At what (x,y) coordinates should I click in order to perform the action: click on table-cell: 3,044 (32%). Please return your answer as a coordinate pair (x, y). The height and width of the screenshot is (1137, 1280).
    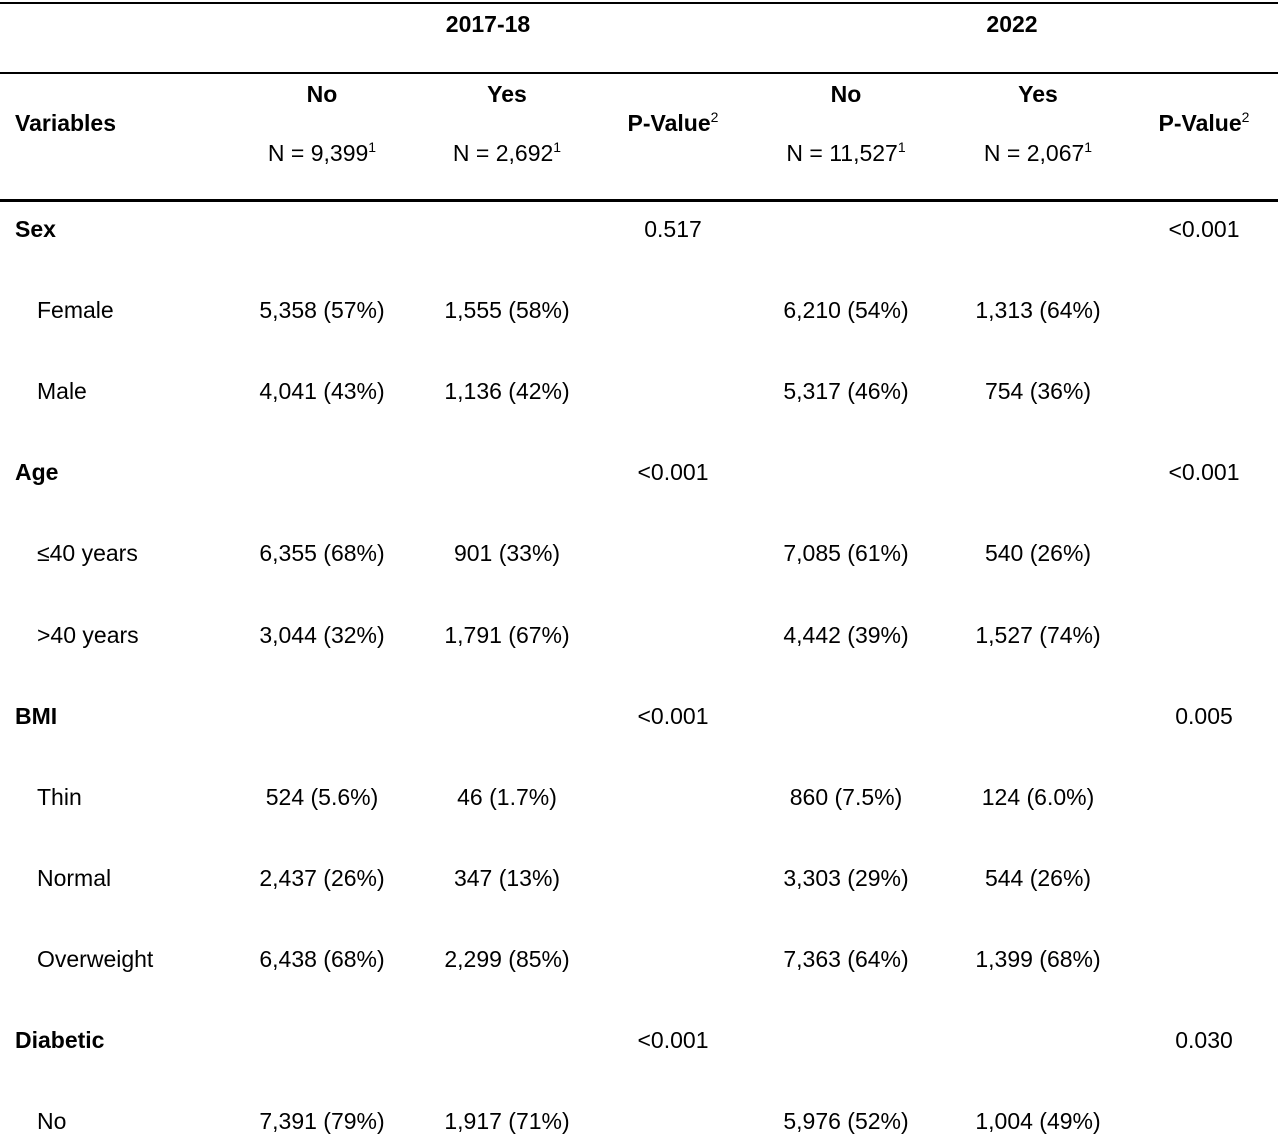
    Looking at the image, I should click on (322, 635).